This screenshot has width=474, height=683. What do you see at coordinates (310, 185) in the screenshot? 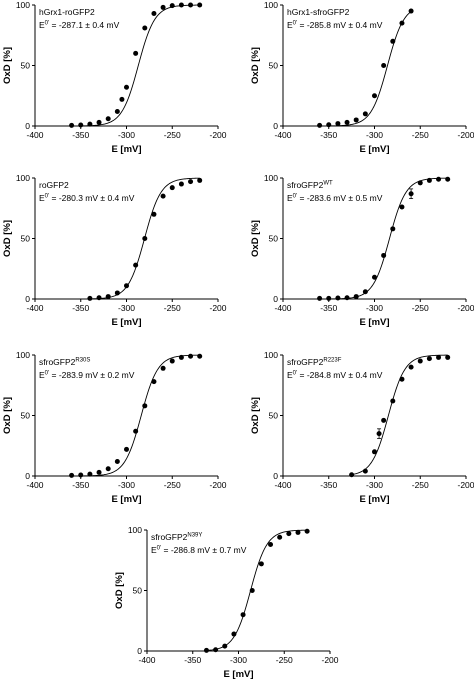
I see `panel-title: sfroGFP2WT` at bounding box center [310, 185].